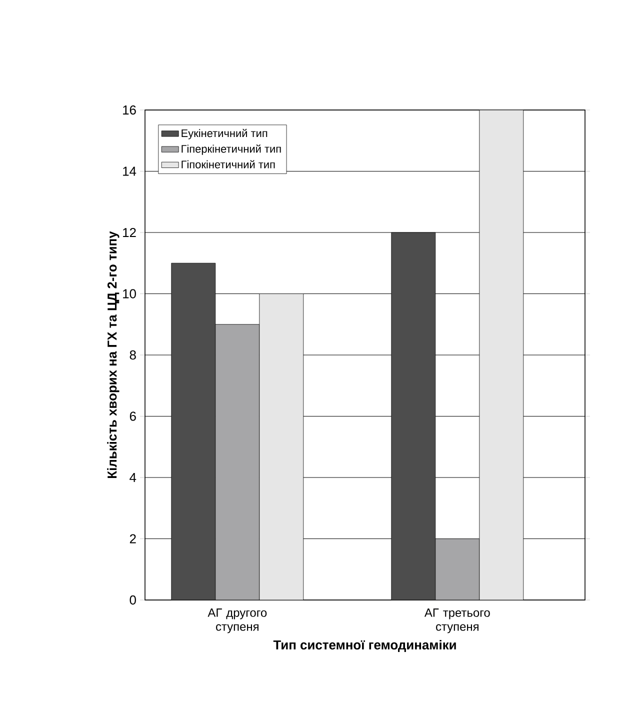 The width and height of the screenshot is (630, 720). What do you see at coordinates (129, 171) in the screenshot?
I see `y-tick-label: 14` at bounding box center [129, 171].